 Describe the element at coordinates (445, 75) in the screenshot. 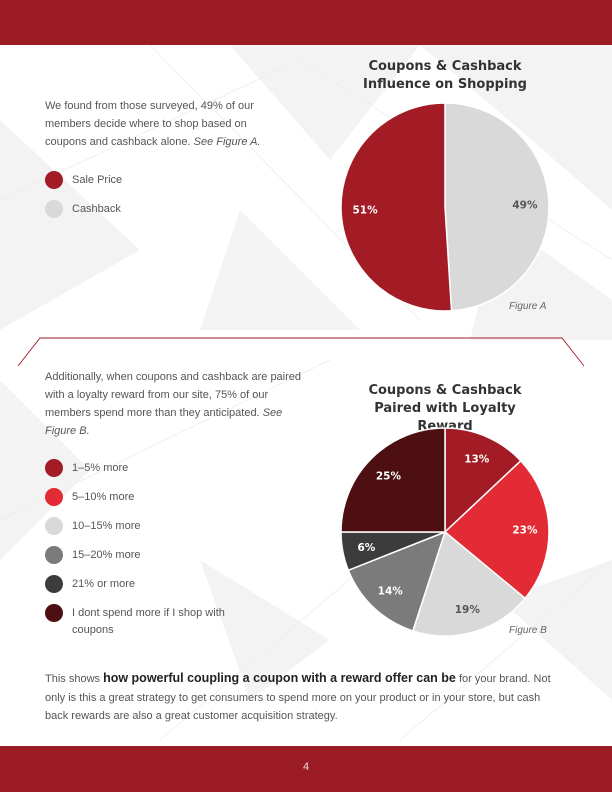

I see `chart-title-a: Coupons & Cashback Influence on Shopping` at that location.